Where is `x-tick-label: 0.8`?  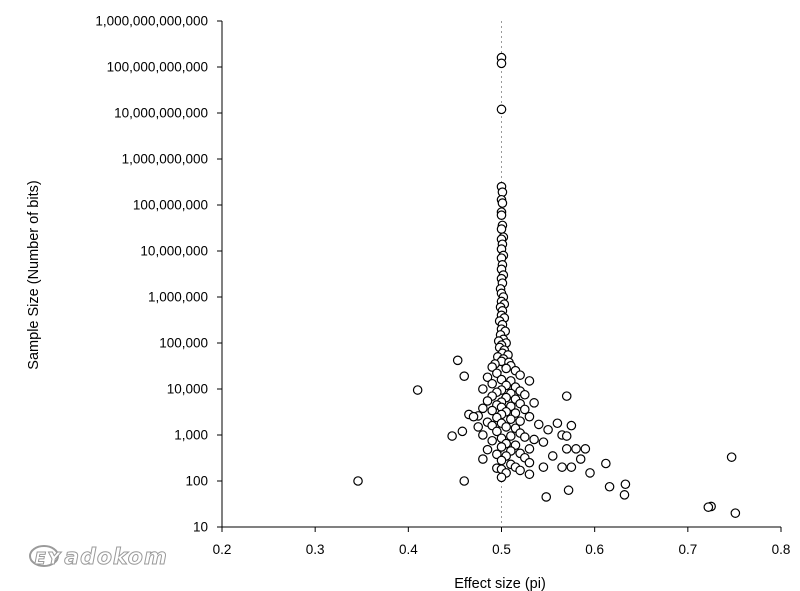
x-tick-label: 0.8 is located at coordinates (781, 549).